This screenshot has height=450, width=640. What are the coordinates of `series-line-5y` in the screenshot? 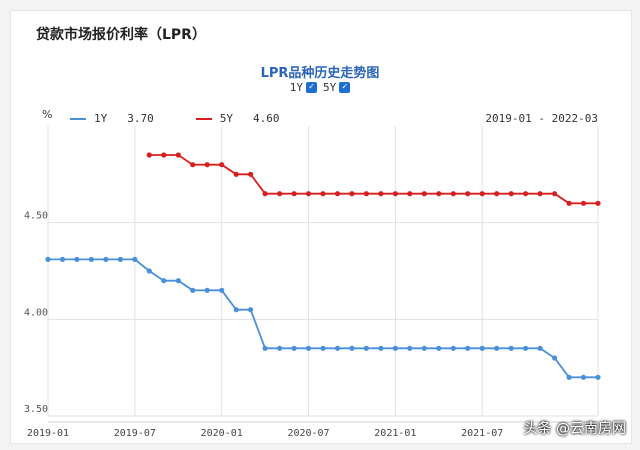 It's located at (373, 179).